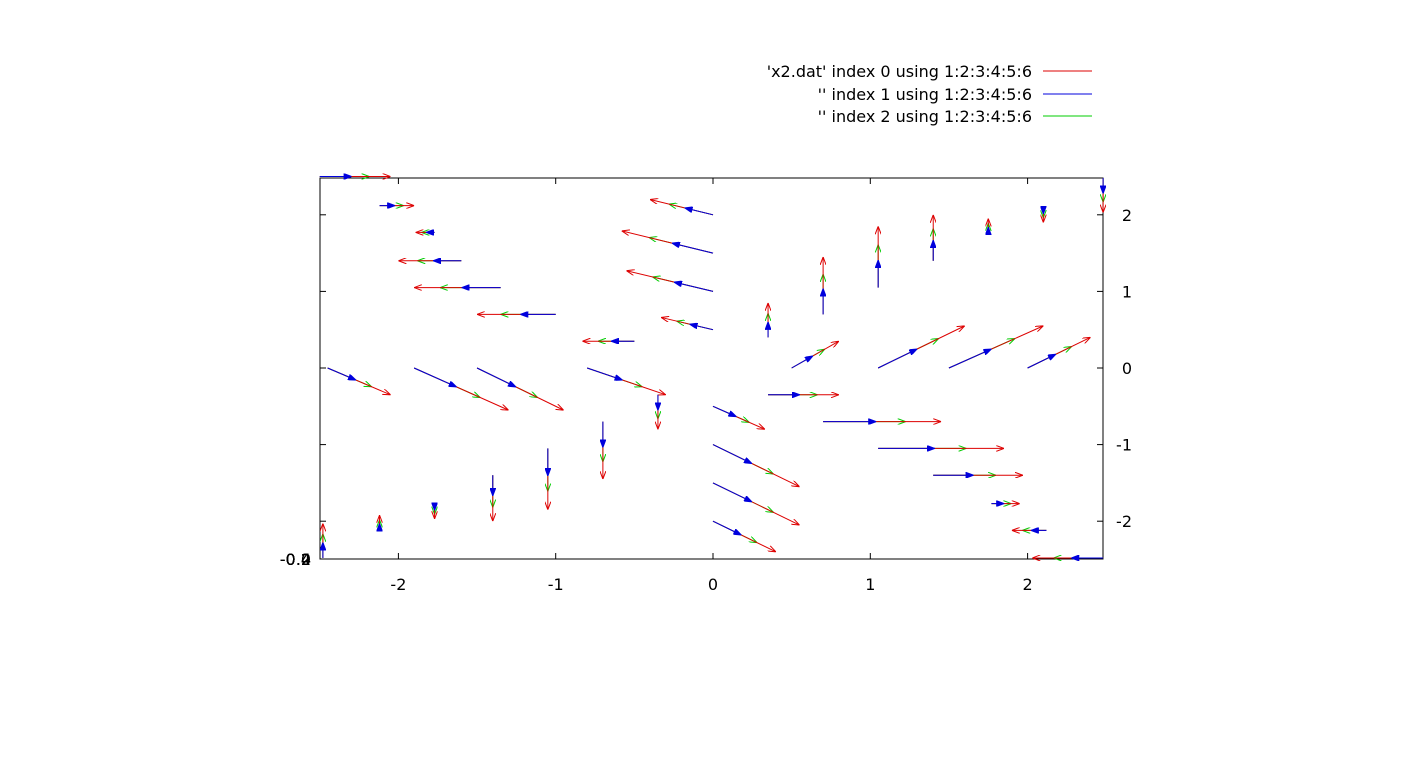 This screenshot has width=1425, height=762. I want to click on y-tick-label: 2, so click(1127, 215).